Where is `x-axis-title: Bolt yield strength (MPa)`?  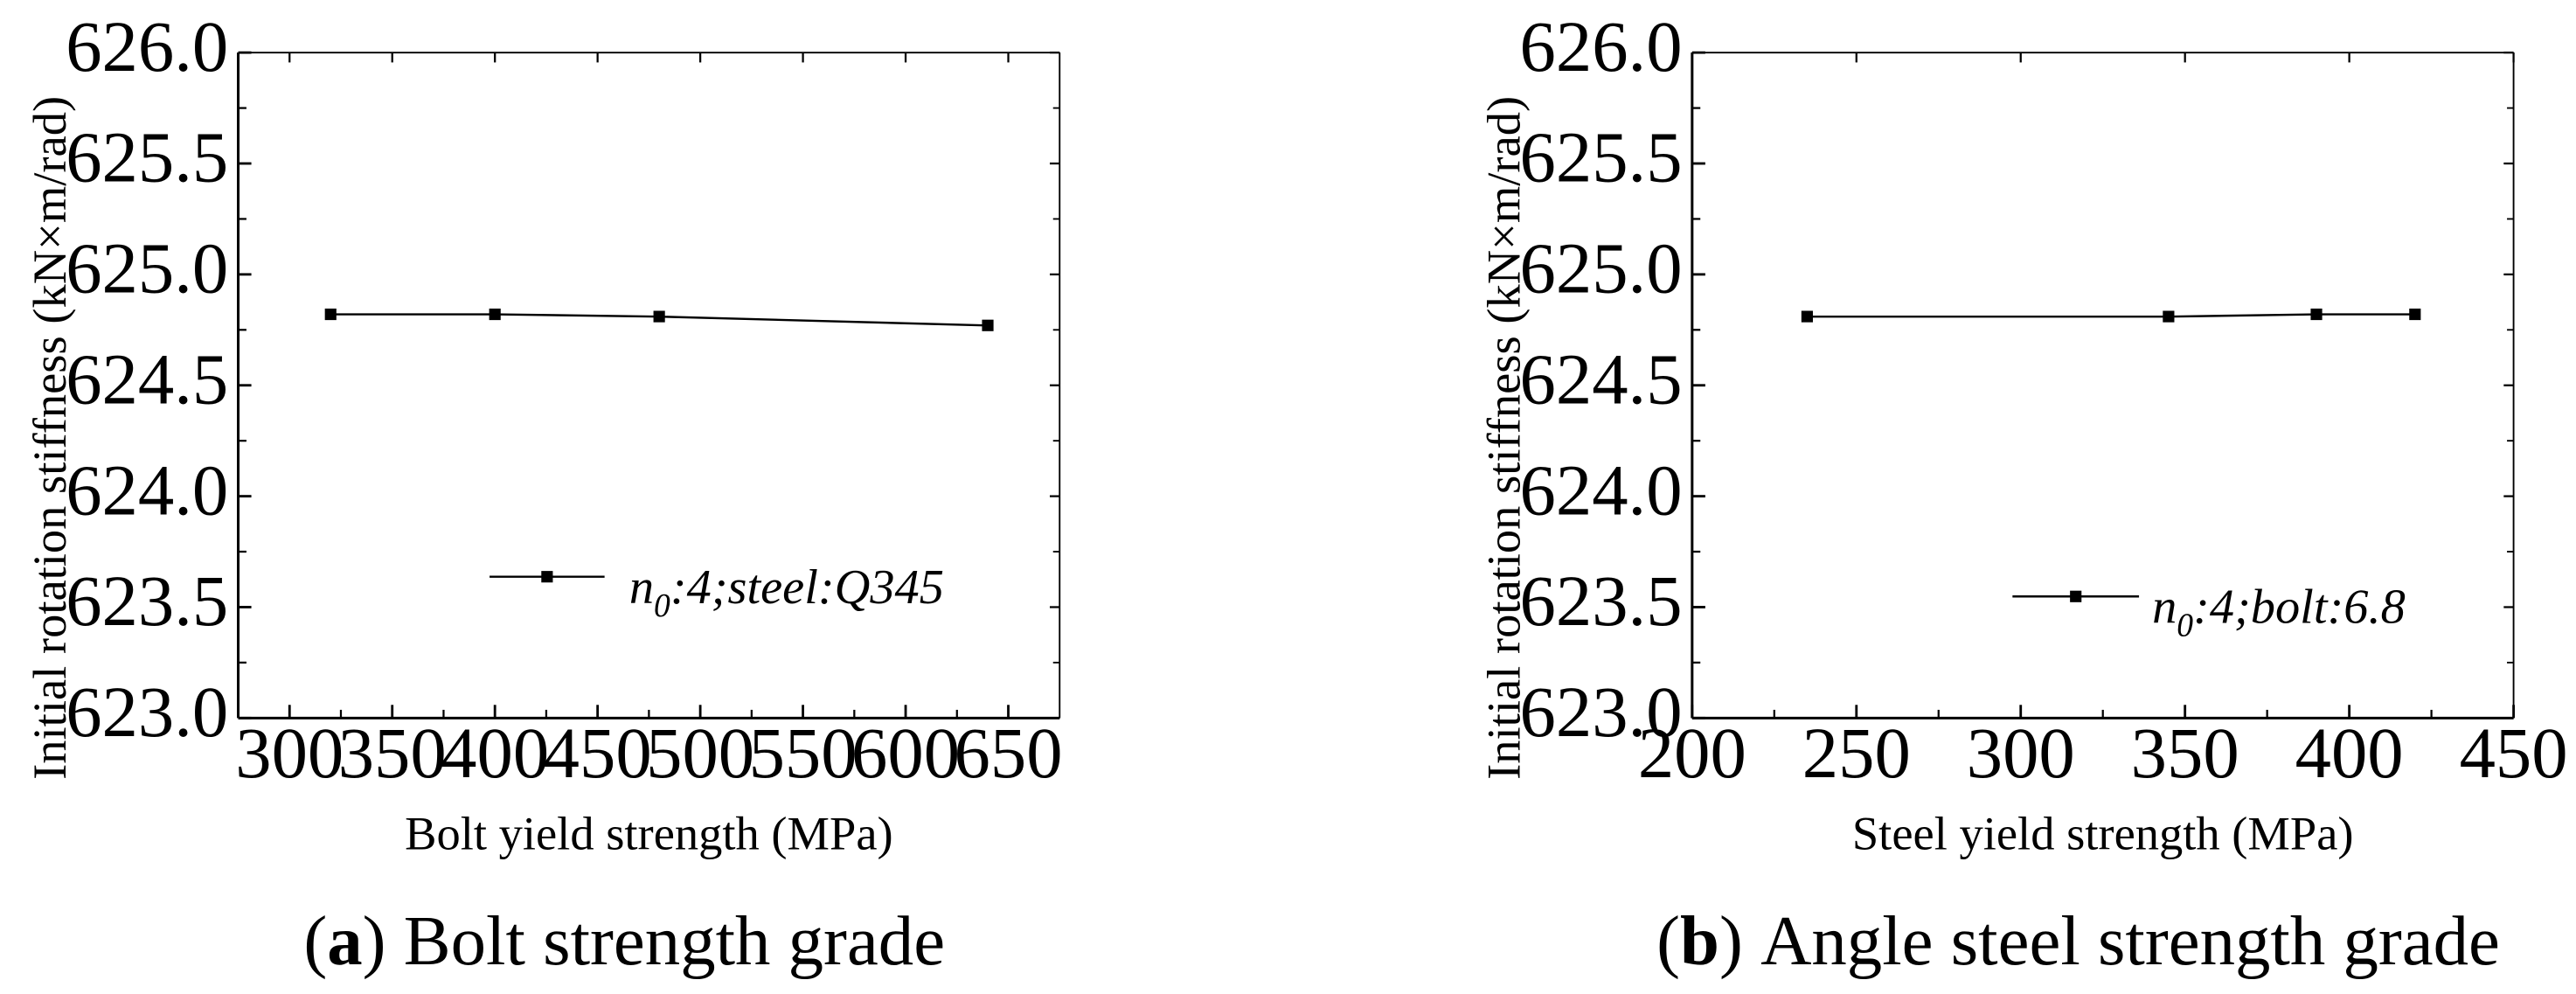 x-axis-title: Bolt yield strength (MPa) is located at coordinates (649, 833).